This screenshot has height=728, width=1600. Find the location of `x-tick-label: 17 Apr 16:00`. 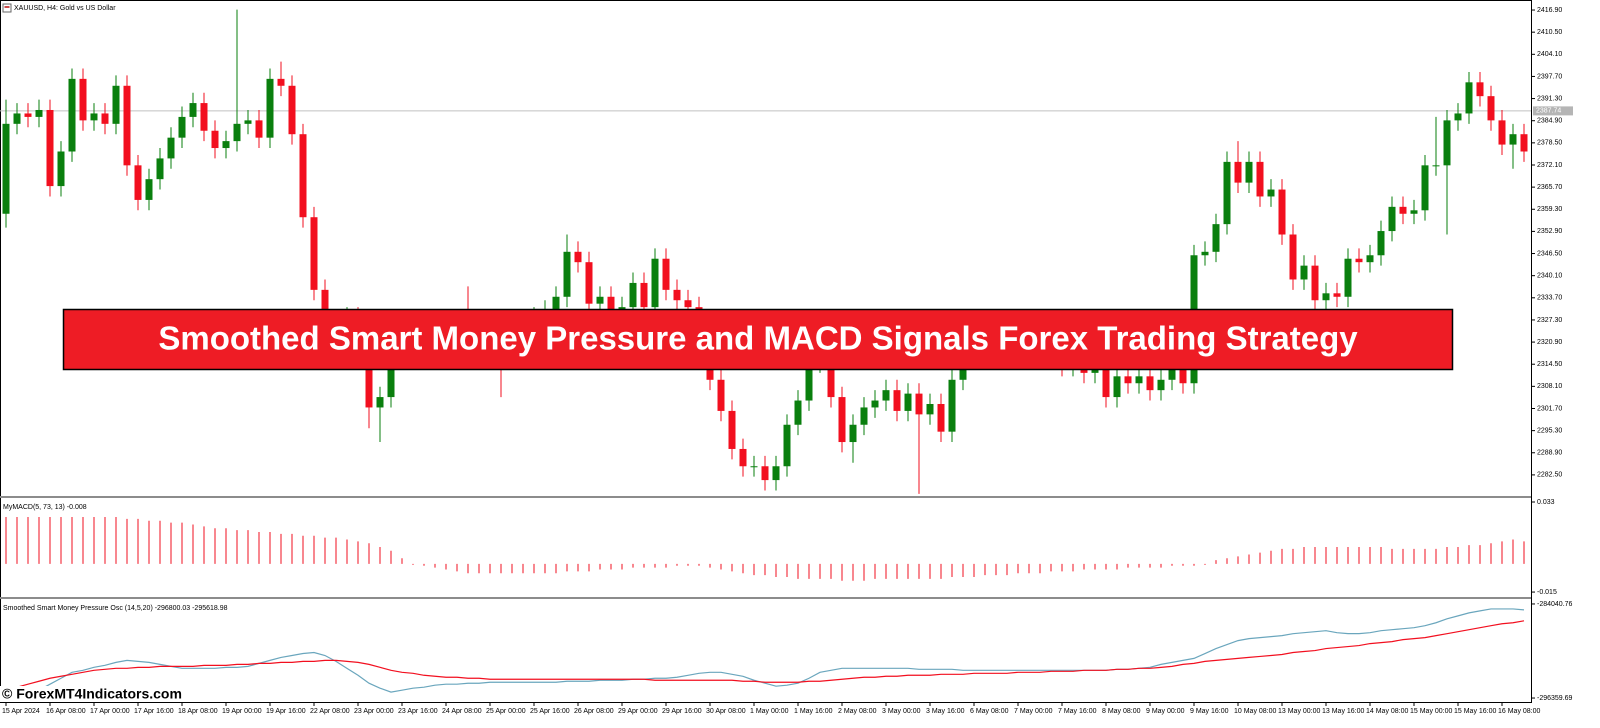

x-tick-label: 17 Apr 16:00 is located at coordinates (154, 711).